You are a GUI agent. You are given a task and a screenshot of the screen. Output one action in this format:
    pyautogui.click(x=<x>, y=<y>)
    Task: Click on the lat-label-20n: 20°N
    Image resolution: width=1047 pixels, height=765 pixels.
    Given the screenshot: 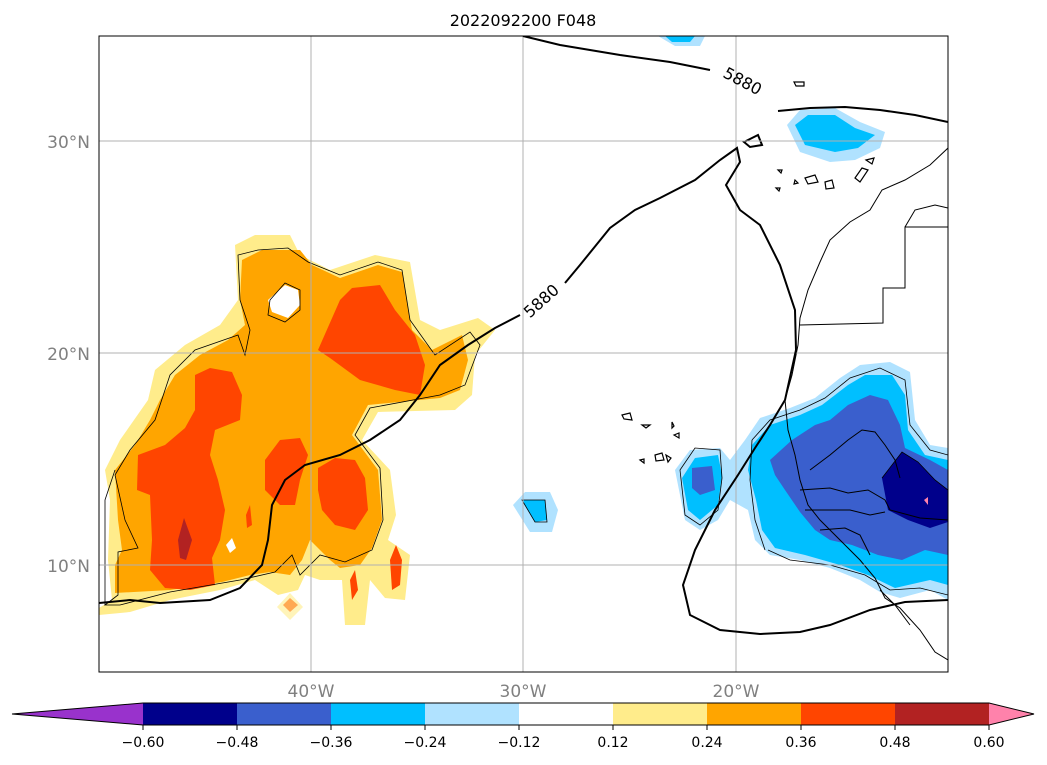 What is the action you would take?
    pyautogui.click(x=68, y=355)
    